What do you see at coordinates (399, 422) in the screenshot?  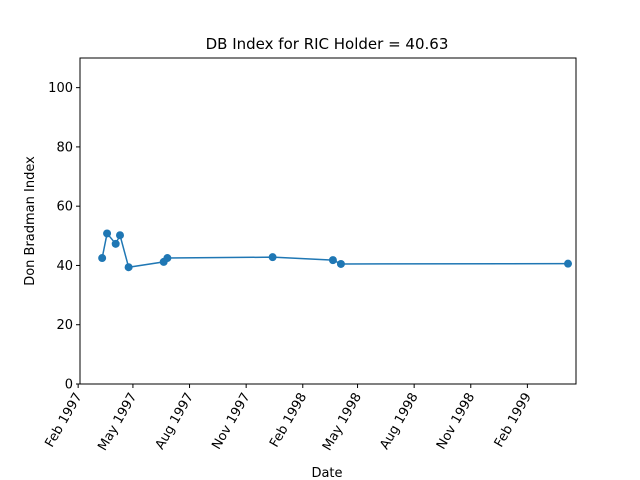 I see `x-tick-label: Aug 1998` at bounding box center [399, 422].